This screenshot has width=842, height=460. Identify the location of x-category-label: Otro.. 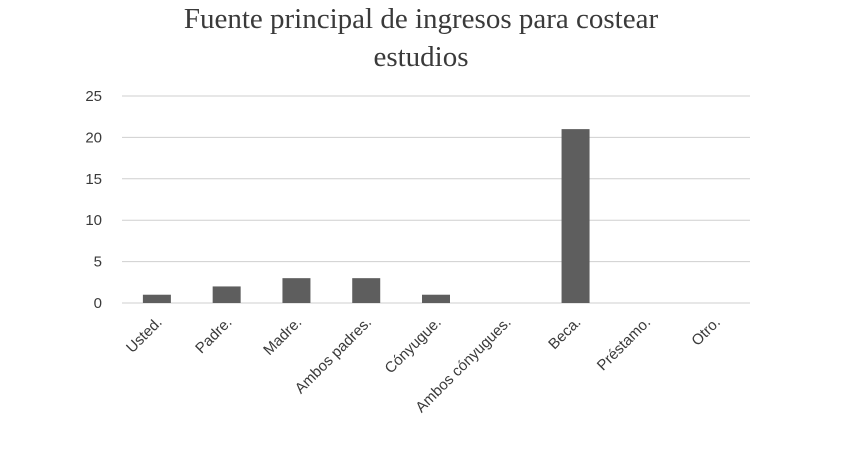
(706, 332).